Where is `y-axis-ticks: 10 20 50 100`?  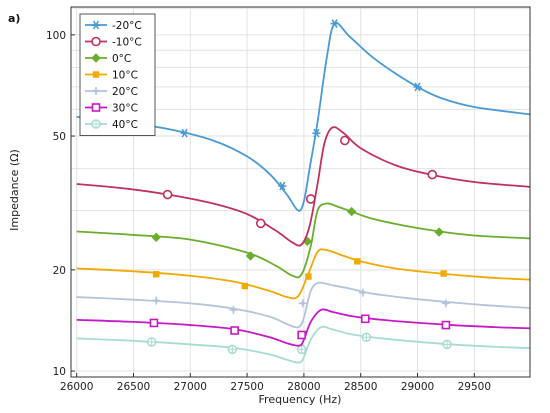 y-axis-ticks: 10 20 50 100 is located at coordinates (60, 204).